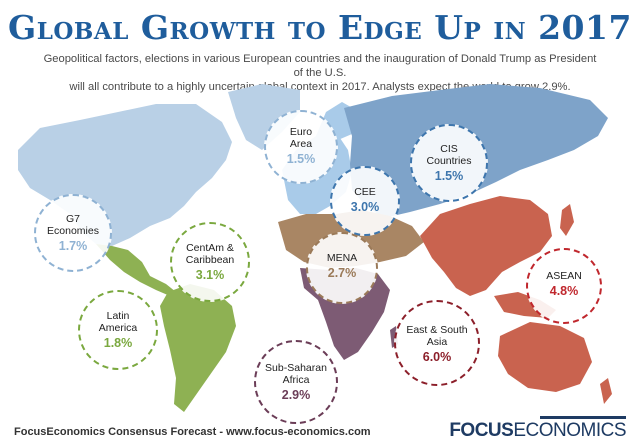  Describe the element at coordinates (583, 417) in the screenshot. I see `brand-bar` at that location.